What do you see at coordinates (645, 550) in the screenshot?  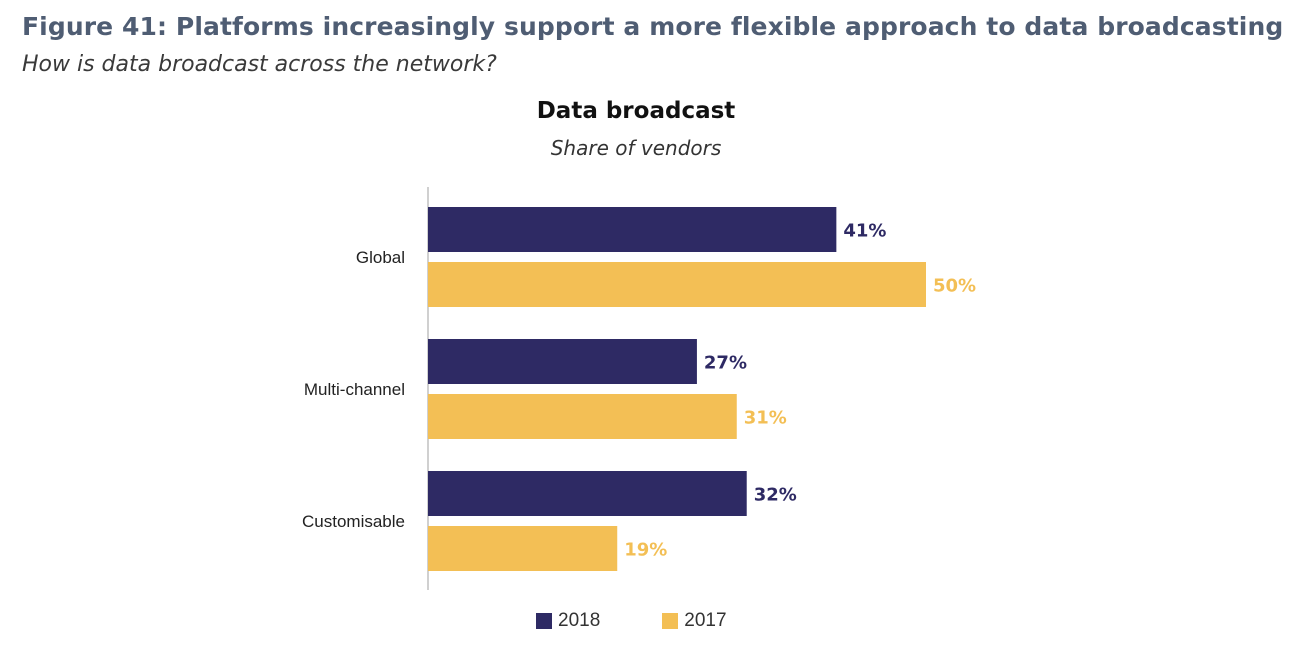 I see `data-label: 19%` at bounding box center [645, 550].